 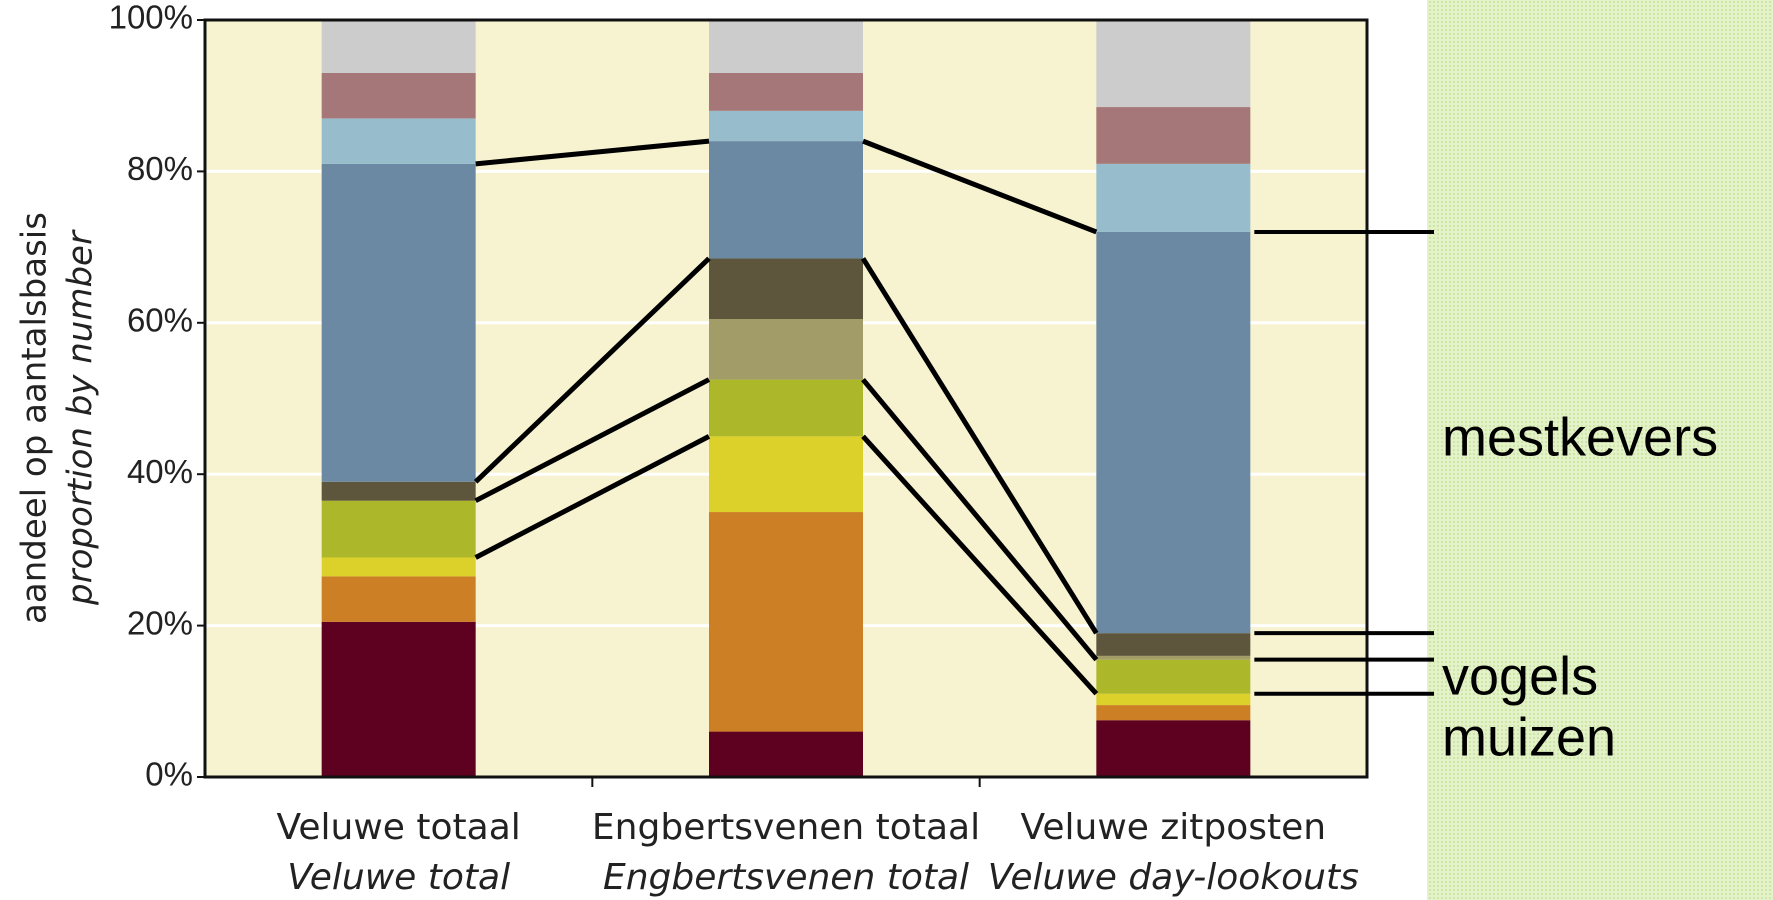 What do you see at coordinates (35, 418) in the screenshot?
I see `y-axis-label: aandeel op aantalsbasis` at bounding box center [35, 418].